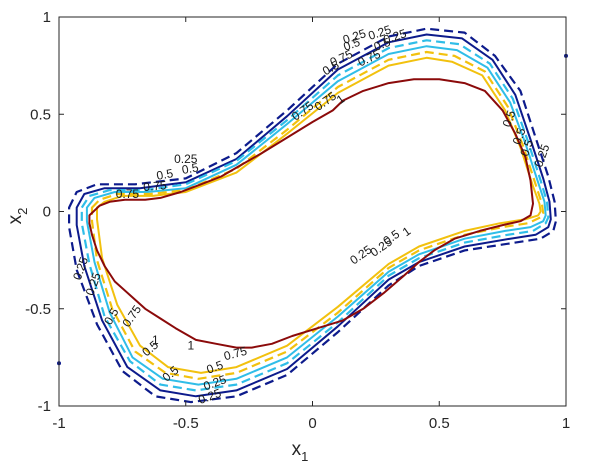 The image size is (598, 476). What do you see at coordinates (526, 147) in the screenshot?
I see `contour-label-13: 0.5` at bounding box center [526, 147].